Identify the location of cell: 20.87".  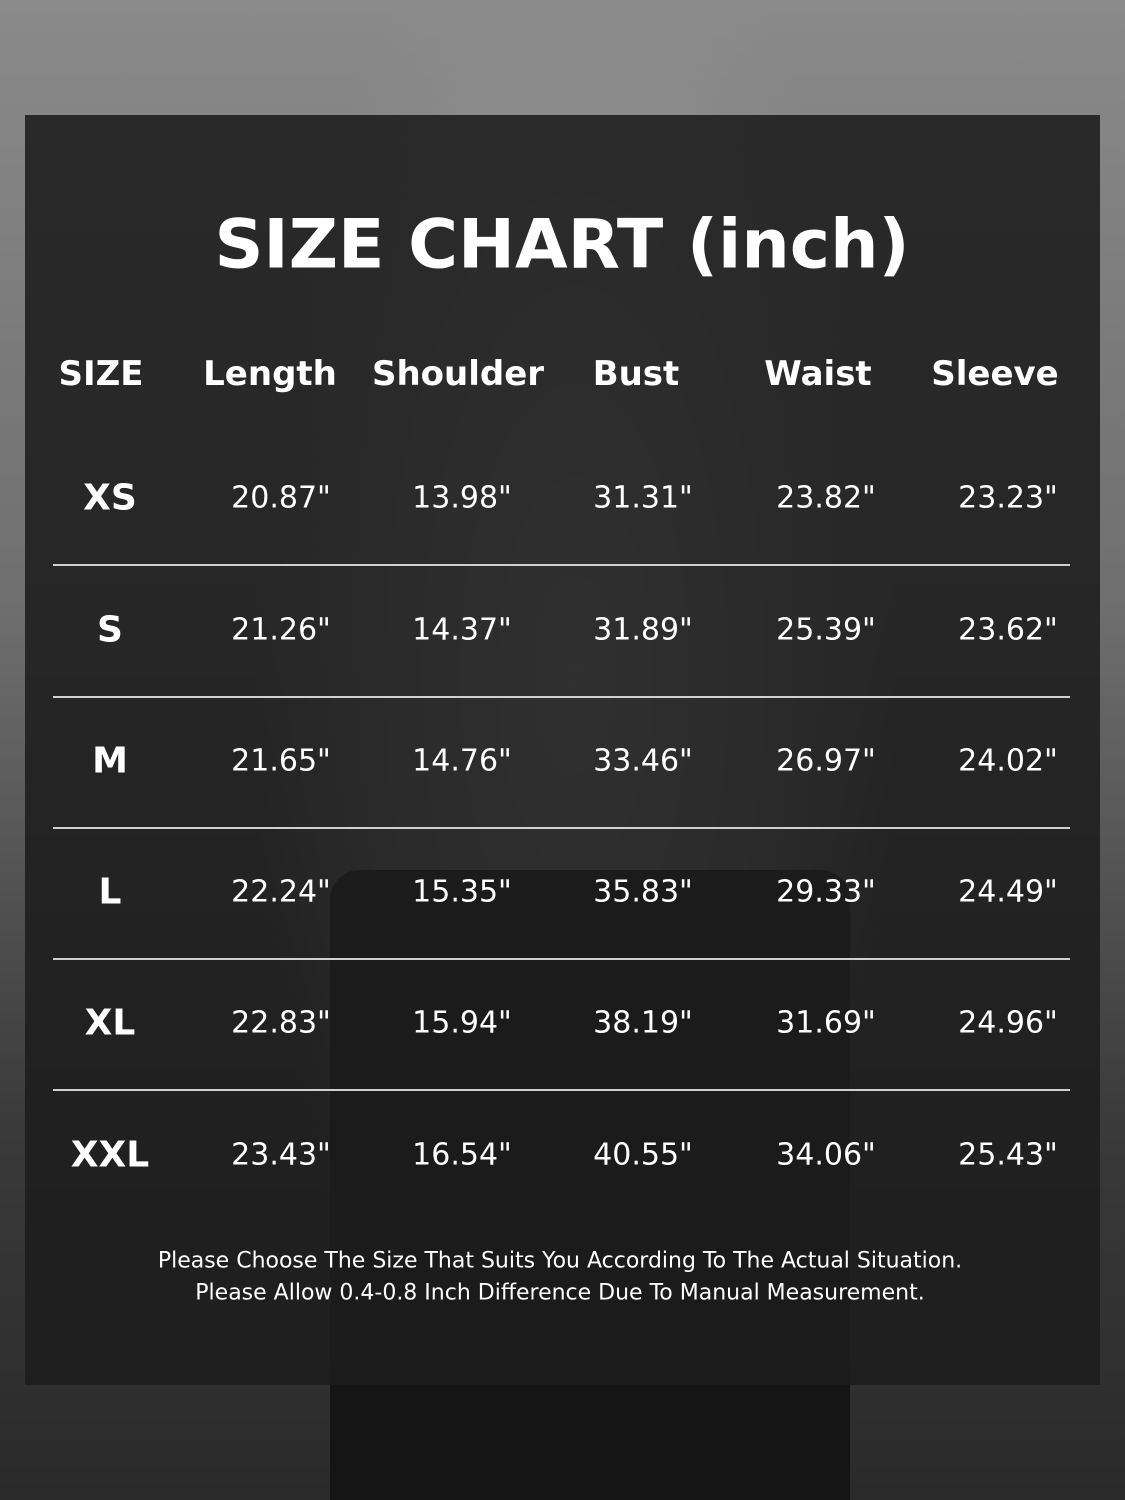
(281, 498).